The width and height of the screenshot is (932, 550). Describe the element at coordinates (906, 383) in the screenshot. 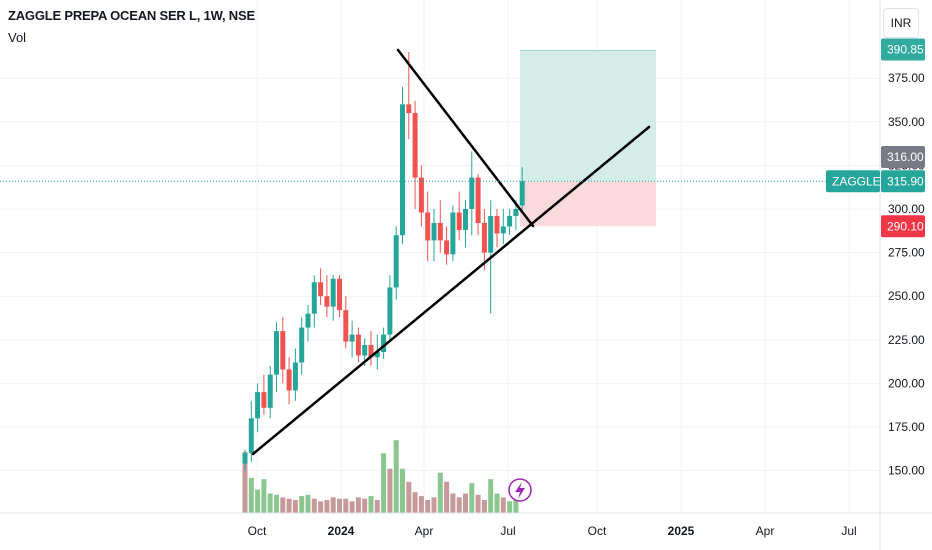

I see `price-tick-label: 200.00` at that location.